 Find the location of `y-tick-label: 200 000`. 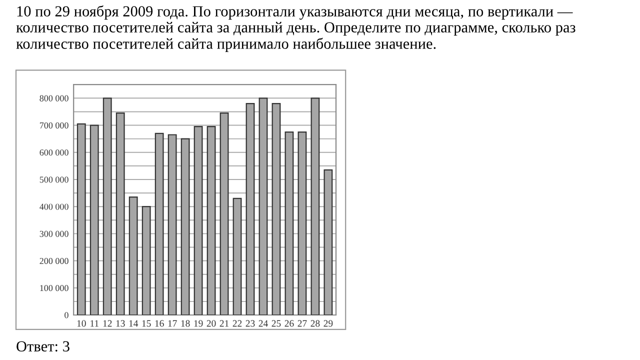

y-tick-label: 200 000 is located at coordinates (54, 261).